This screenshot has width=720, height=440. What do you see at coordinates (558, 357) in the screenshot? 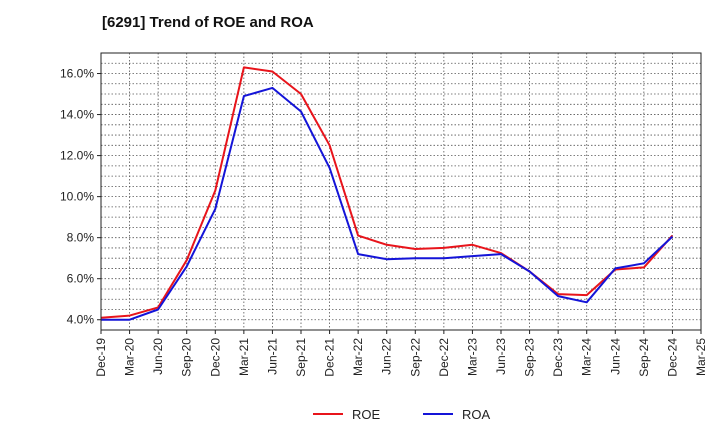
I see `x-tick-label: Dec-23` at bounding box center [558, 357].